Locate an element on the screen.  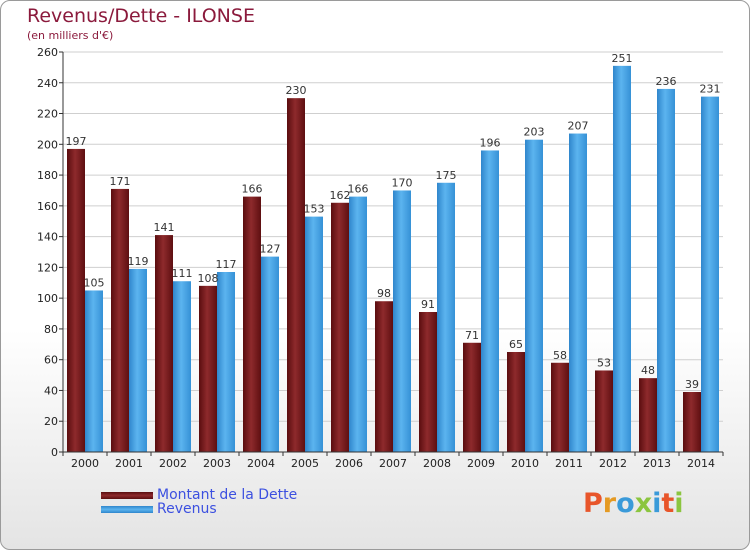
y-tick-label: 60 is located at coordinates (51, 360).